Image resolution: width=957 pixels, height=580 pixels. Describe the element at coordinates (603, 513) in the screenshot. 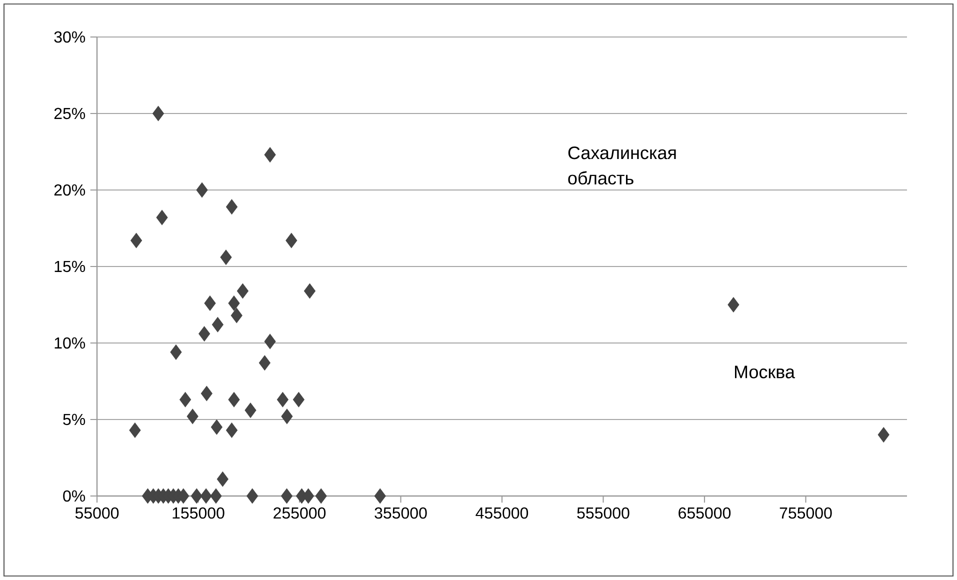

I see `x-tick-label: 555000` at that location.